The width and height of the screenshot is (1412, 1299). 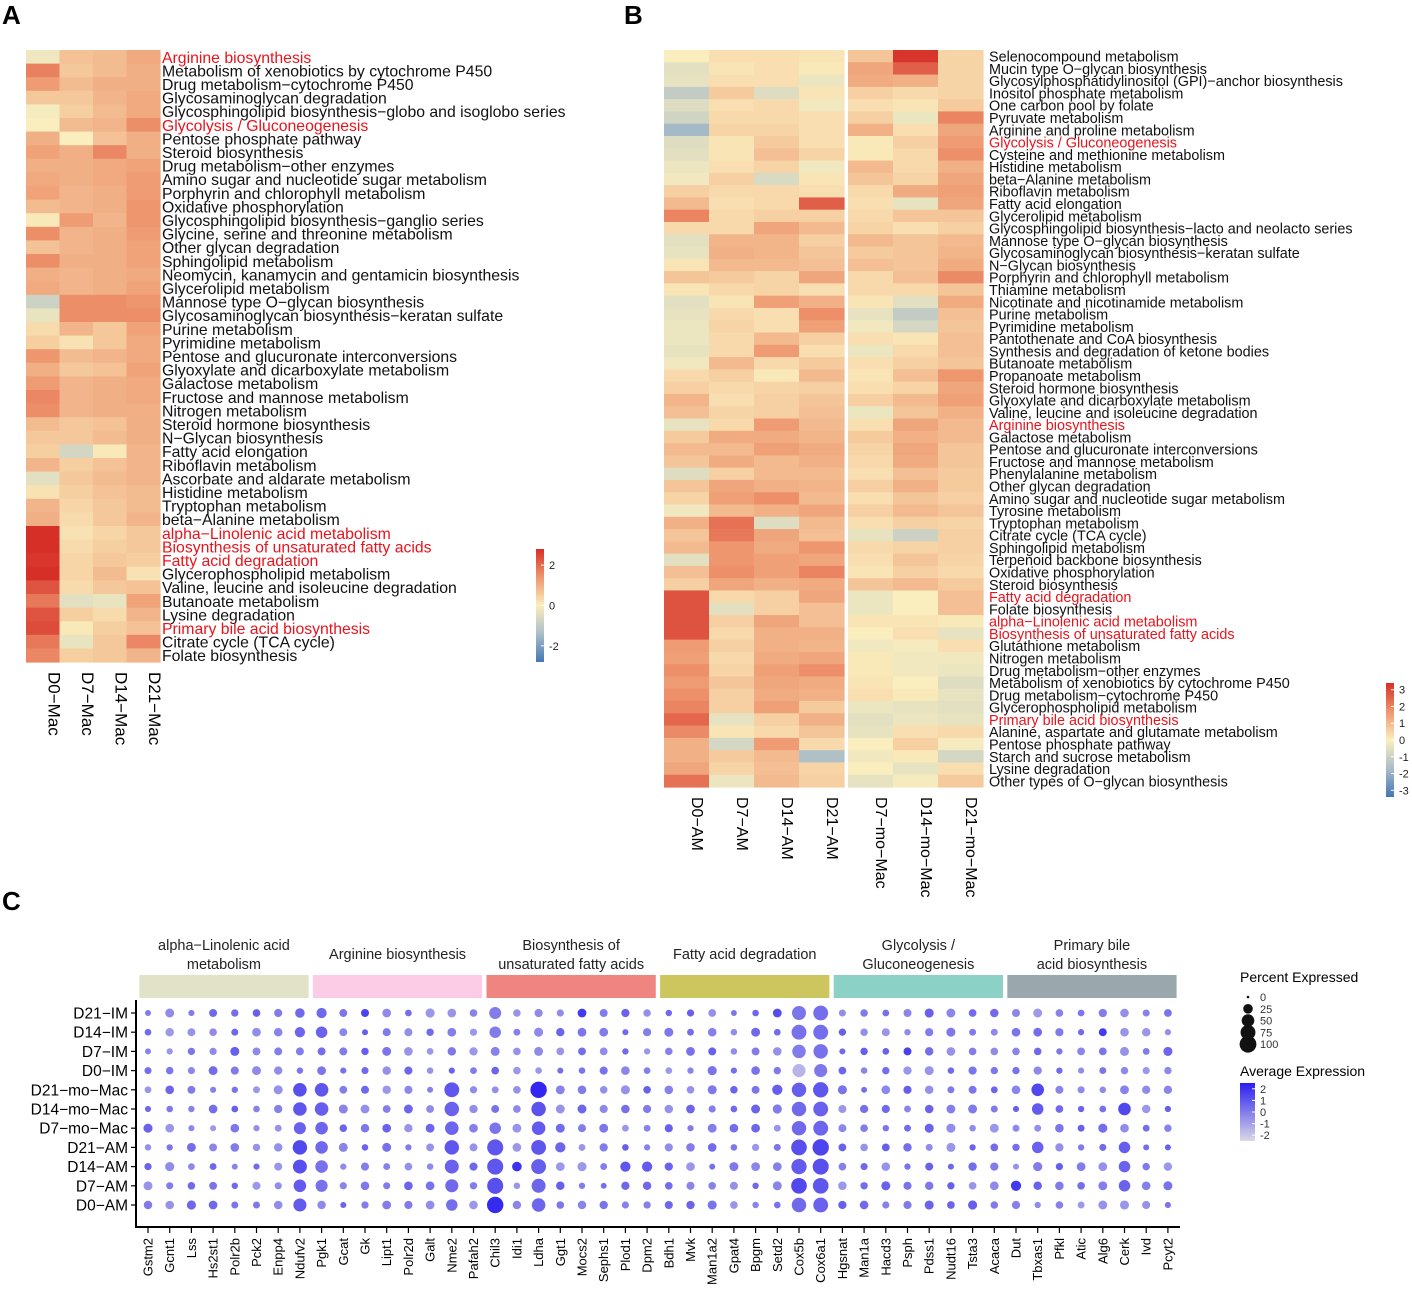 I want to click on row-label: Histidine metabolism, so click(x=235, y=493).